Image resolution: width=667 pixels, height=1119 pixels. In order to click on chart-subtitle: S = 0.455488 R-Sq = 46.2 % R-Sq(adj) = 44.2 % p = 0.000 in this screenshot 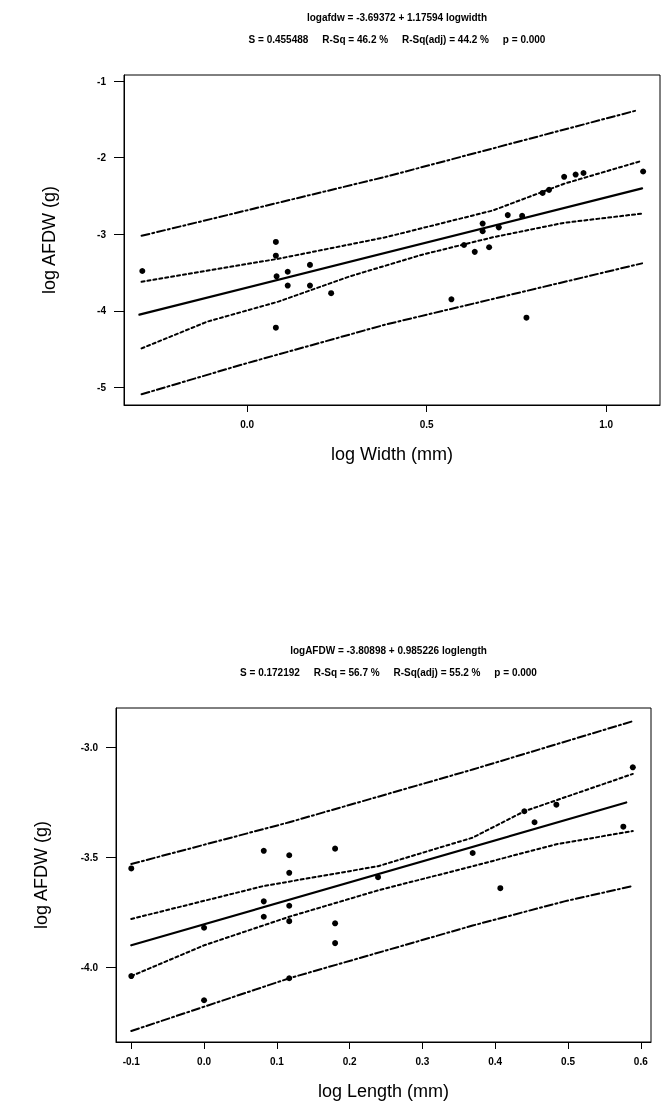, I will do `click(397, 39)`.